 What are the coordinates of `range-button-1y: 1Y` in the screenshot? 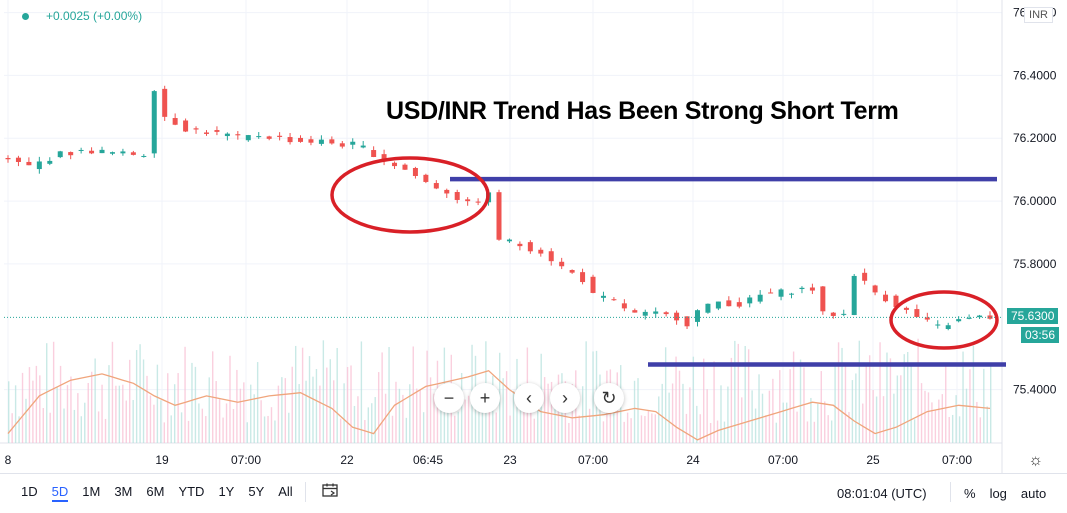 It's located at (226, 491).